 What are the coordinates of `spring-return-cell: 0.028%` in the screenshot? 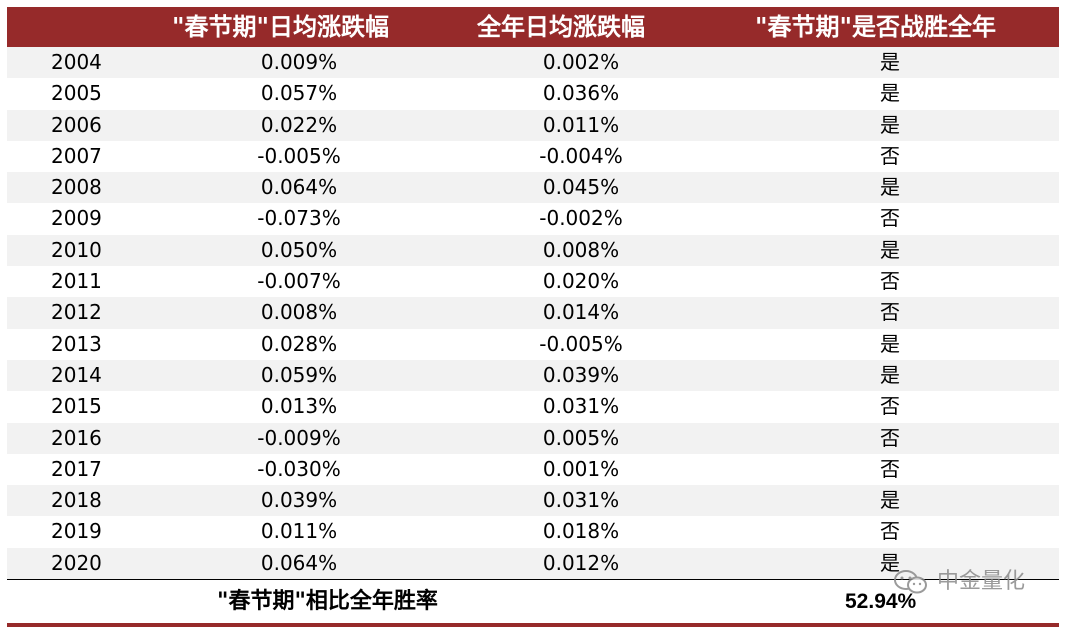 It's located at (299, 343).